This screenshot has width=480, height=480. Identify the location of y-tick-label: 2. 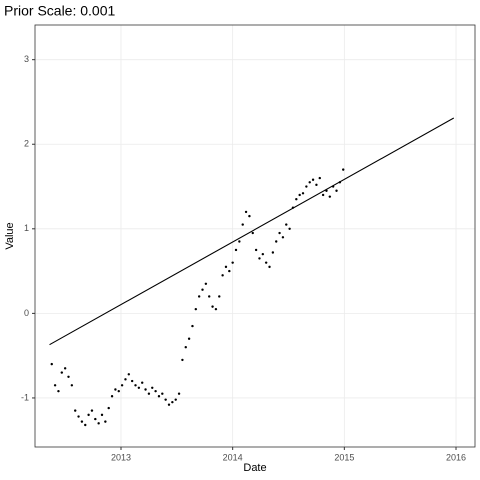
(26, 144).